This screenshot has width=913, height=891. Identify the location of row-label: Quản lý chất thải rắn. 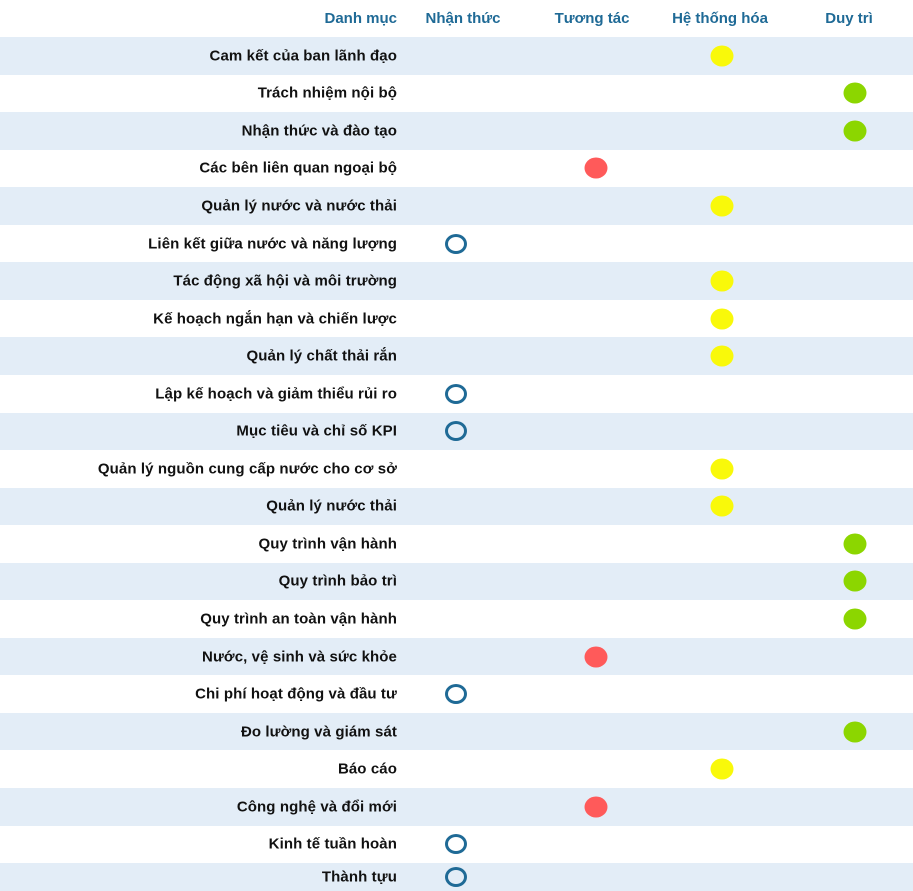
(321, 356).